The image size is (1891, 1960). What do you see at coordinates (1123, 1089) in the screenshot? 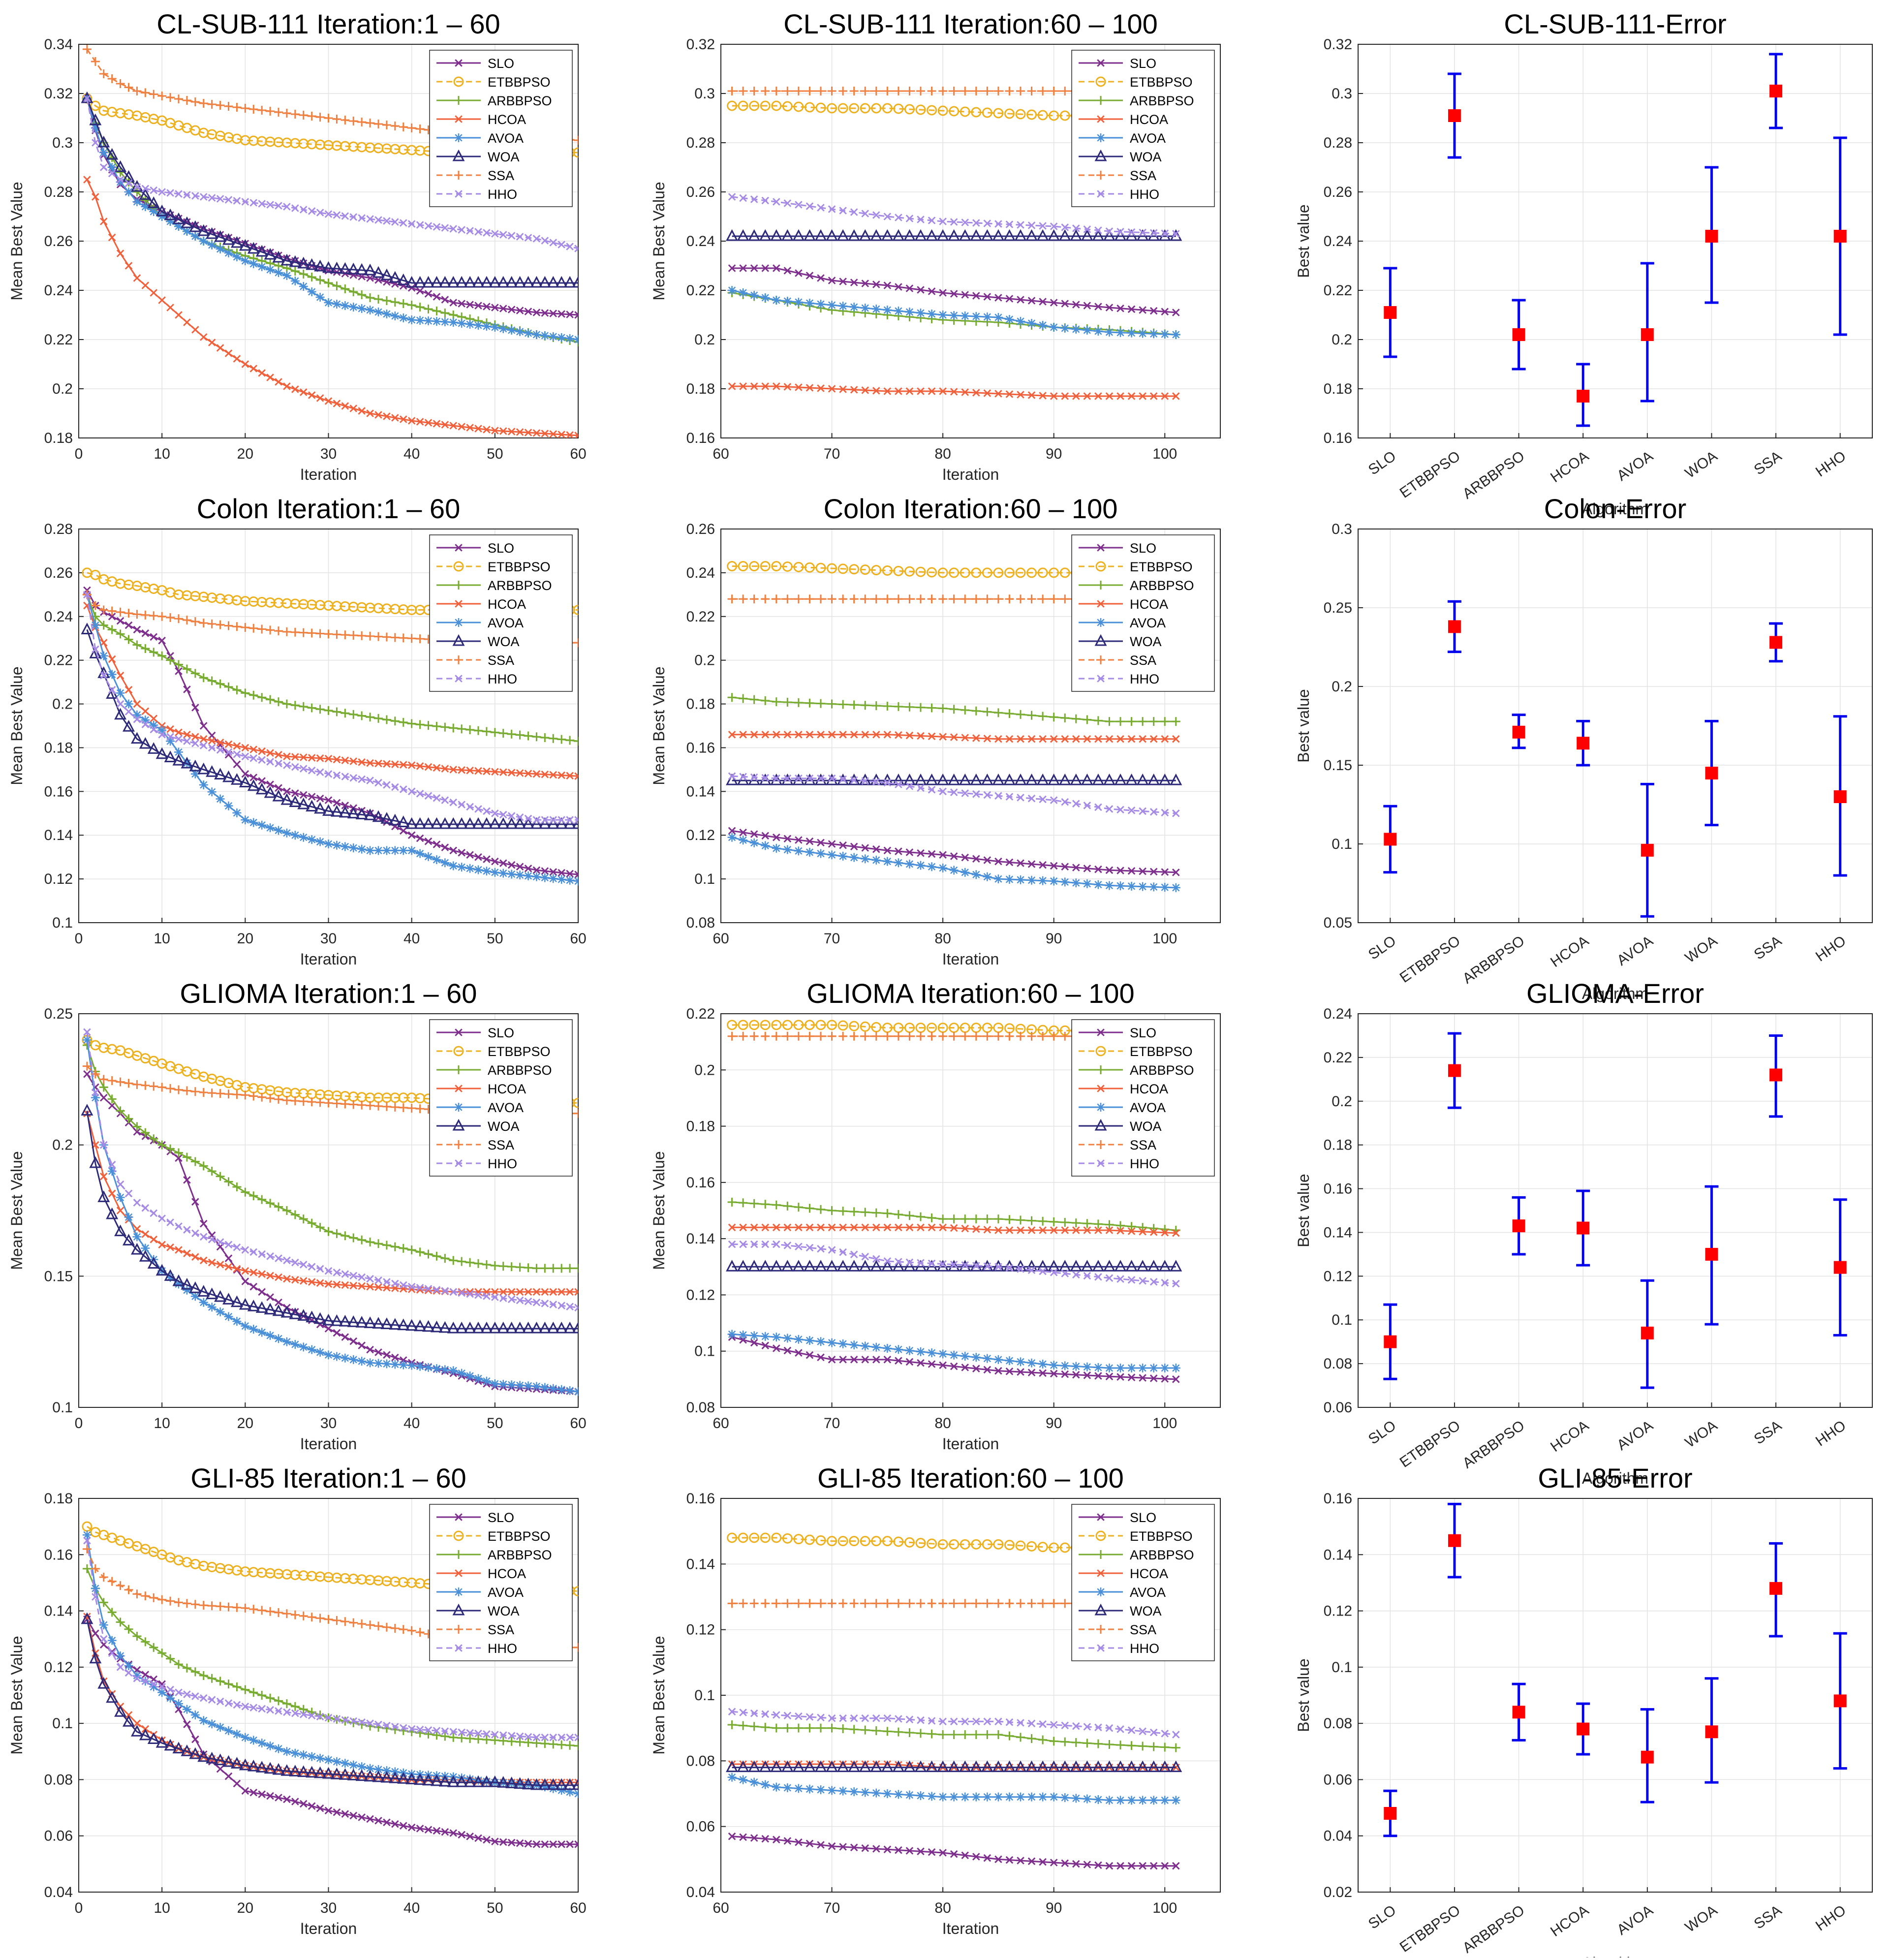
I see `legend-entry-hcoa: HCOA` at bounding box center [1123, 1089].